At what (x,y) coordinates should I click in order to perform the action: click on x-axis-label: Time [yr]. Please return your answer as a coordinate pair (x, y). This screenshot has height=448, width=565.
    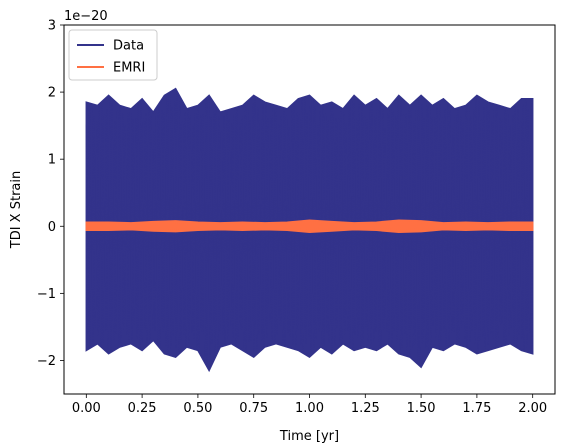
    Looking at the image, I should click on (309, 436).